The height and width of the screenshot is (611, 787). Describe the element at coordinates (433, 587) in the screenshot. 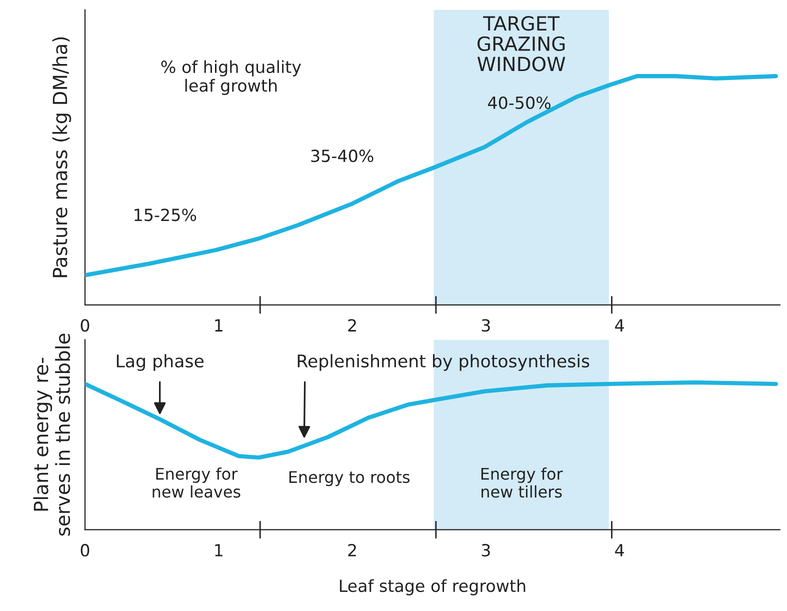

I see `x-axis-title: Leaf stage of regrowth` at that location.